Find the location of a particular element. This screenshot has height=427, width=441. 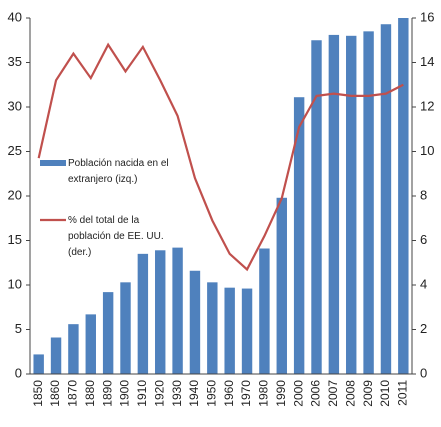

y2-tick-label: 0 is located at coordinates (423, 372).